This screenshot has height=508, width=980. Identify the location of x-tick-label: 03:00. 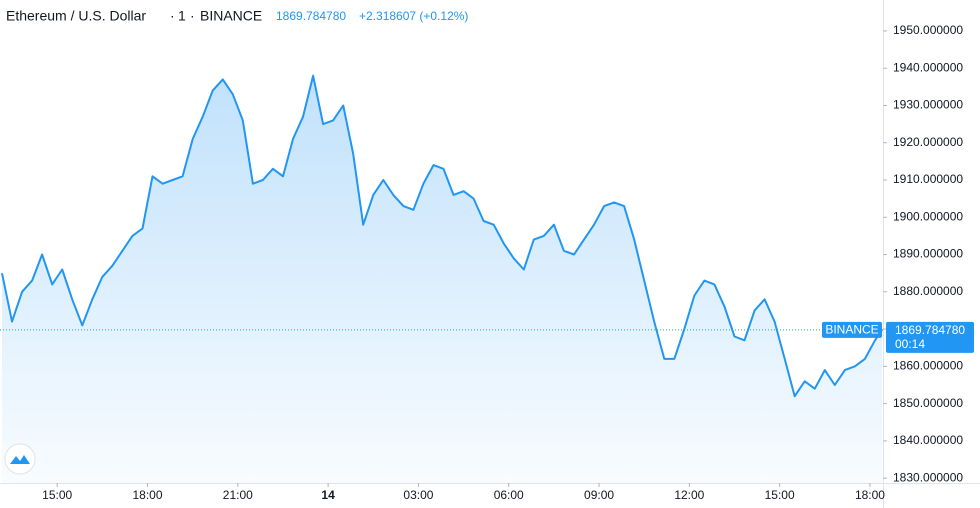
(418, 495).